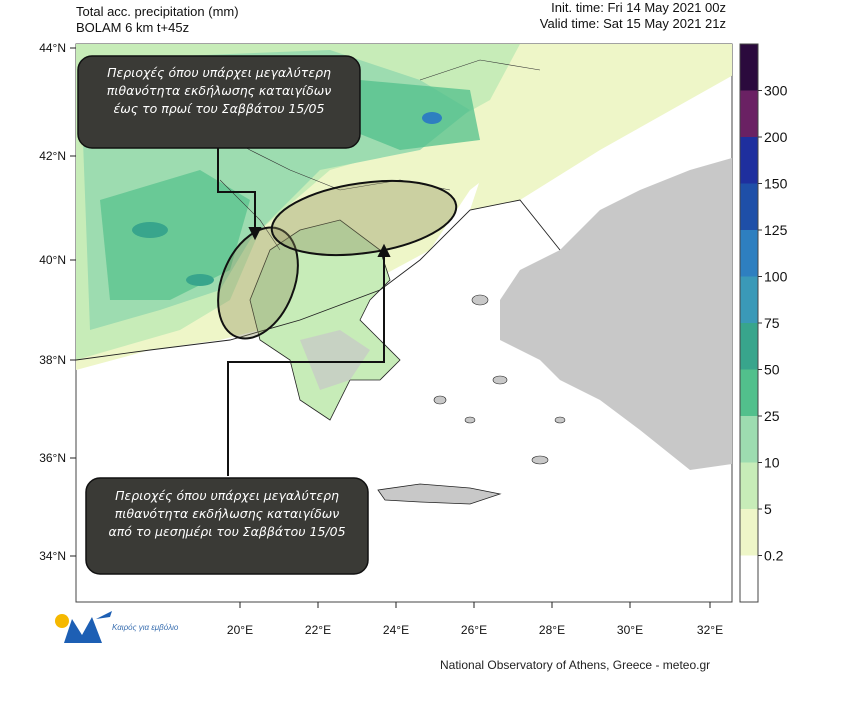 This screenshot has height=718, width=848. What do you see at coordinates (630, 630) in the screenshot?
I see `lon-label: 30°E` at bounding box center [630, 630].